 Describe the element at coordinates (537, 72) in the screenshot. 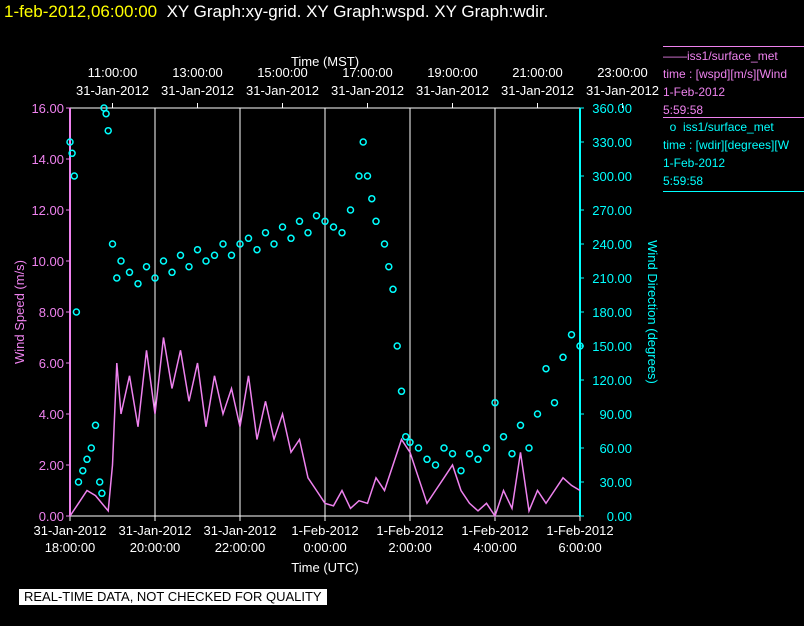

I see `top-tick-time: 21:00:00` at that location.